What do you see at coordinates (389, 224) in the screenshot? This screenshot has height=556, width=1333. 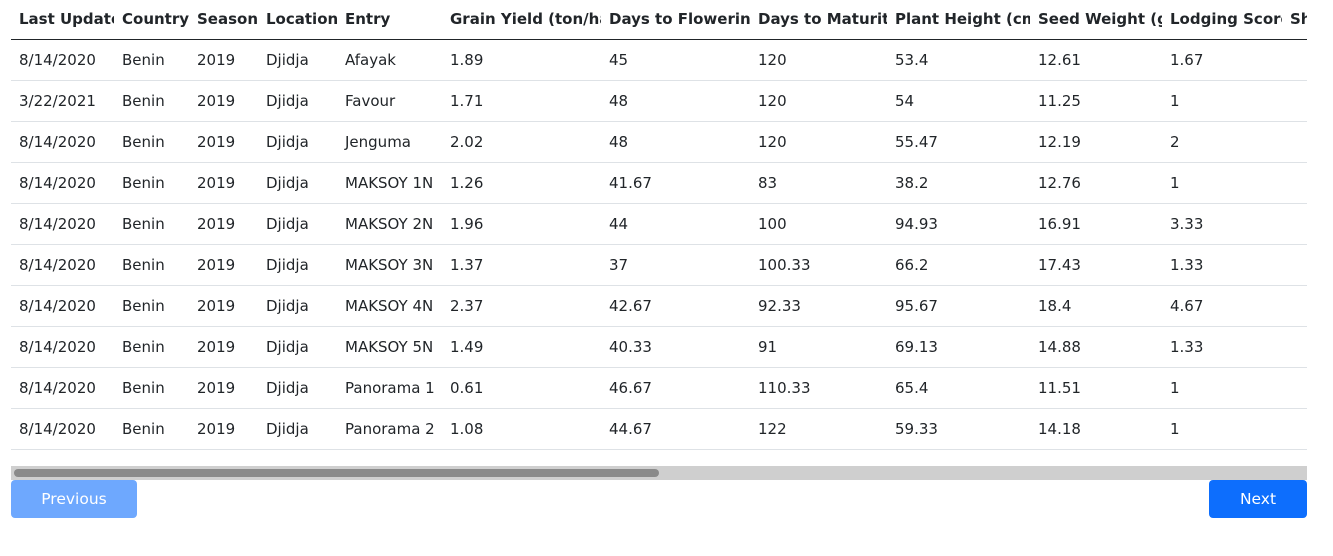 I see `table-cell: MAKSOY 2N` at bounding box center [389, 224].